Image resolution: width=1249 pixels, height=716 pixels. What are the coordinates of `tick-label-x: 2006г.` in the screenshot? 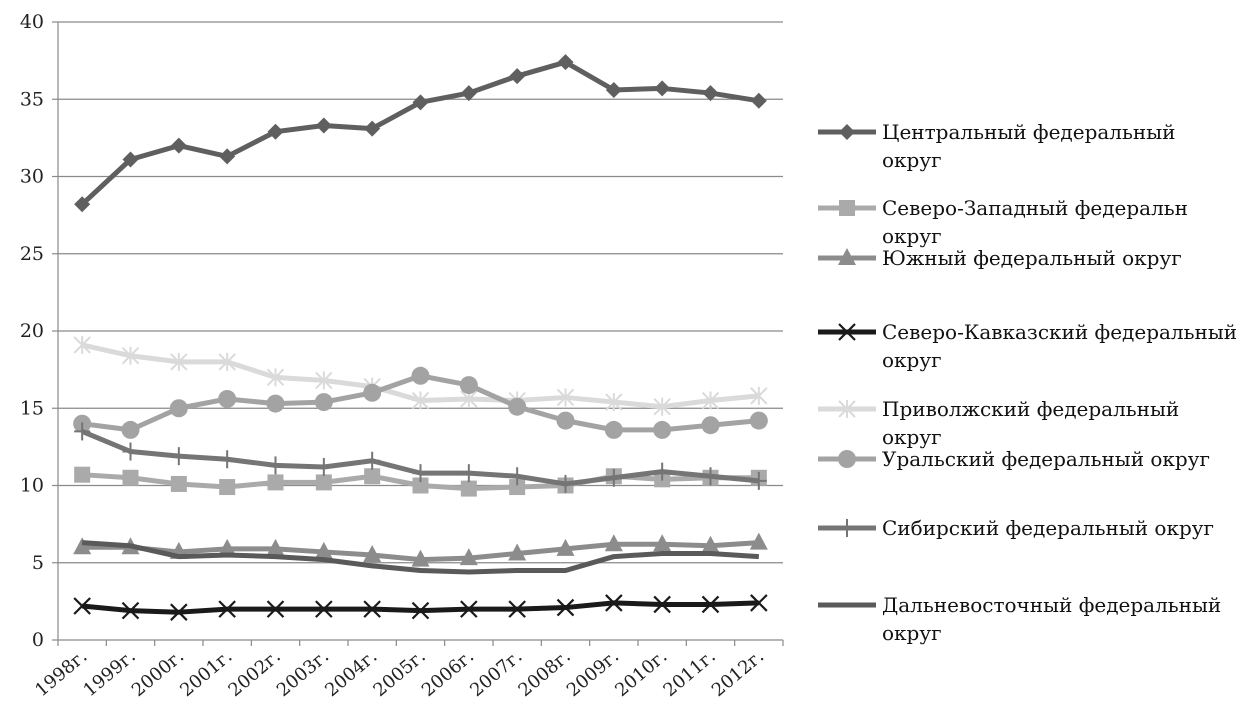 It's located at (448, 673).